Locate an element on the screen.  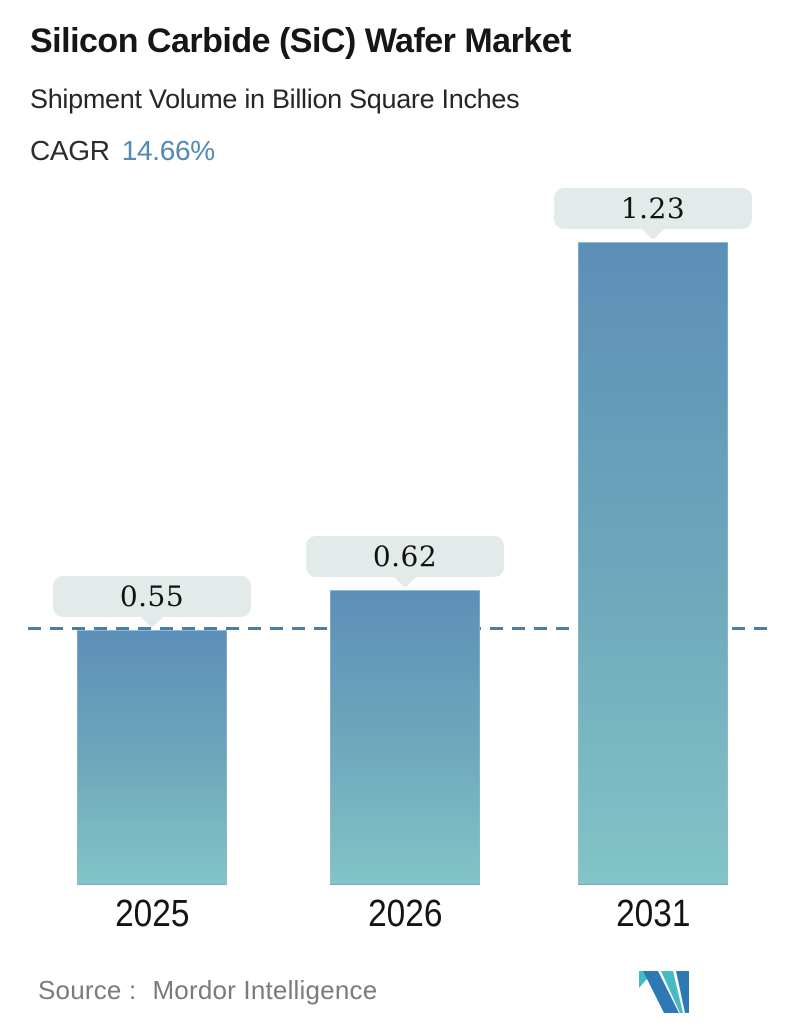
data-label: 1.23 is located at coordinates (653, 208).